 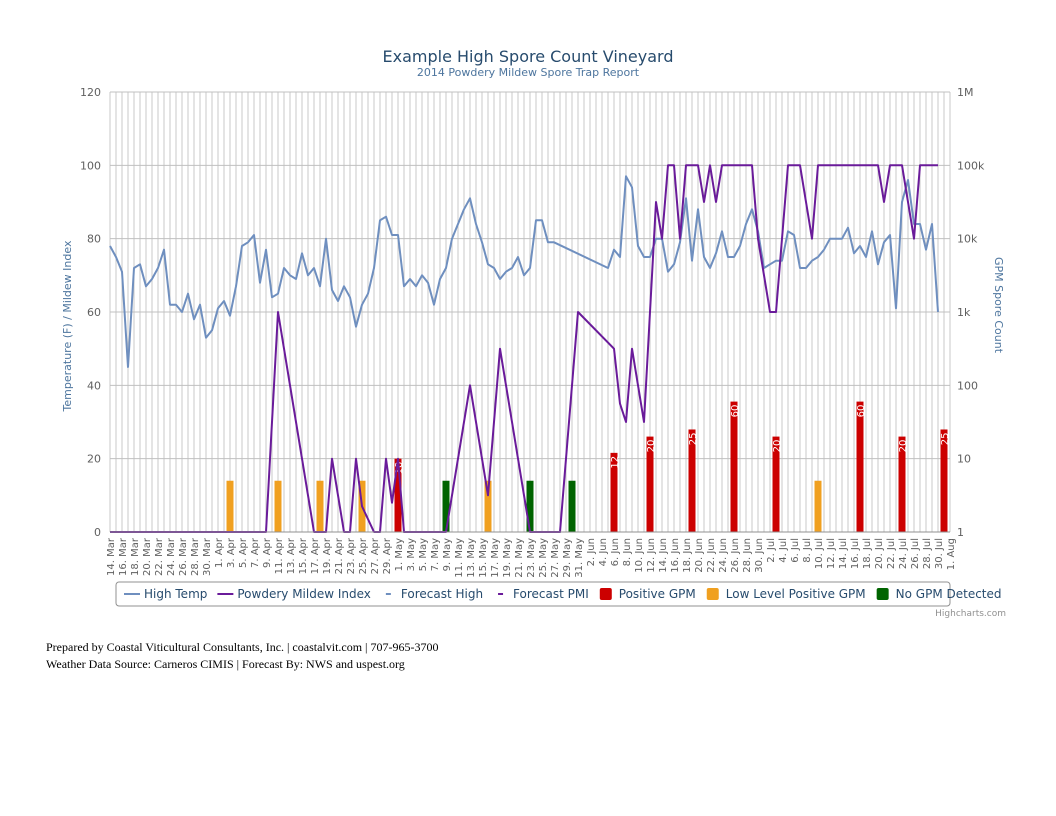 I want to click on x-tick-label: 20. Jun, so click(x=699, y=555).